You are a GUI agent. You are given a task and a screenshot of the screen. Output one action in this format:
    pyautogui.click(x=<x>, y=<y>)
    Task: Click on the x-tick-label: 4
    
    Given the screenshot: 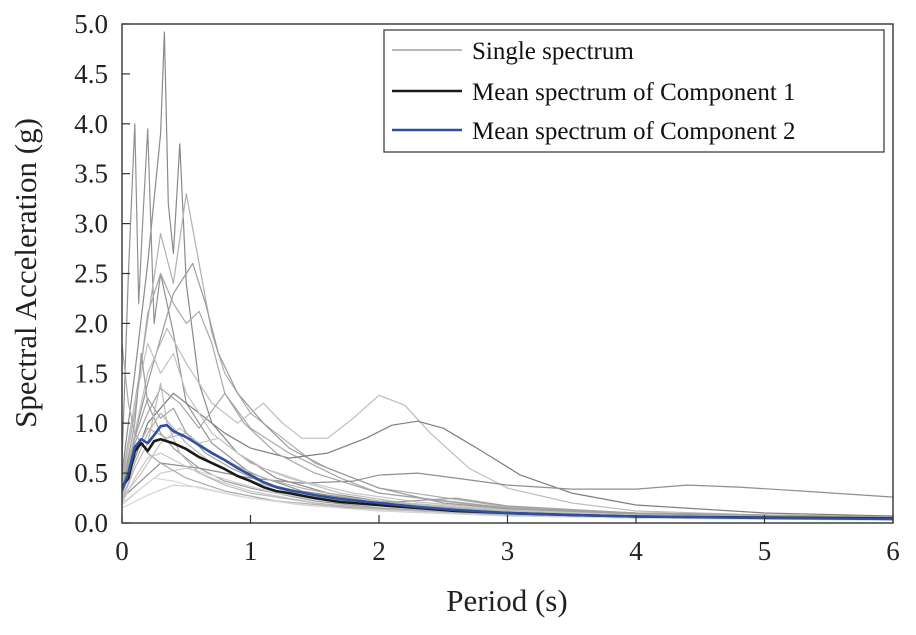 What is the action you would take?
    pyautogui.click(x=636, y=551)
    